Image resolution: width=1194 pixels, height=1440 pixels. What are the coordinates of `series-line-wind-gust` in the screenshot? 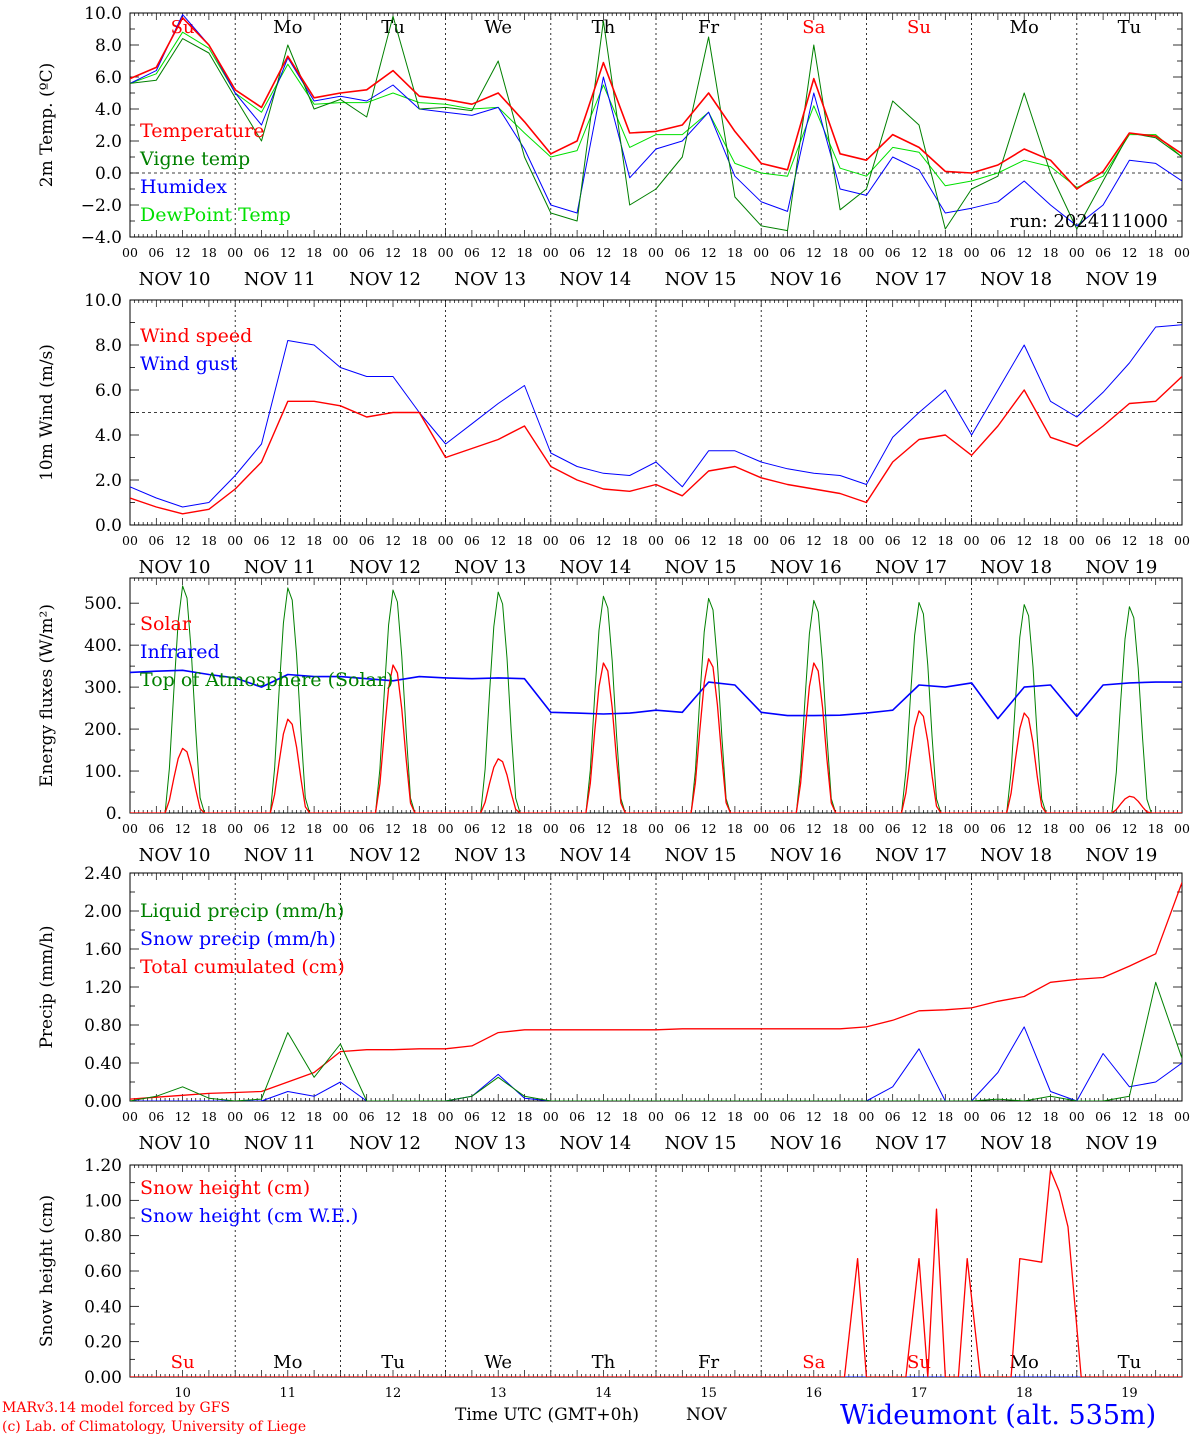 It's located at (656, 416).